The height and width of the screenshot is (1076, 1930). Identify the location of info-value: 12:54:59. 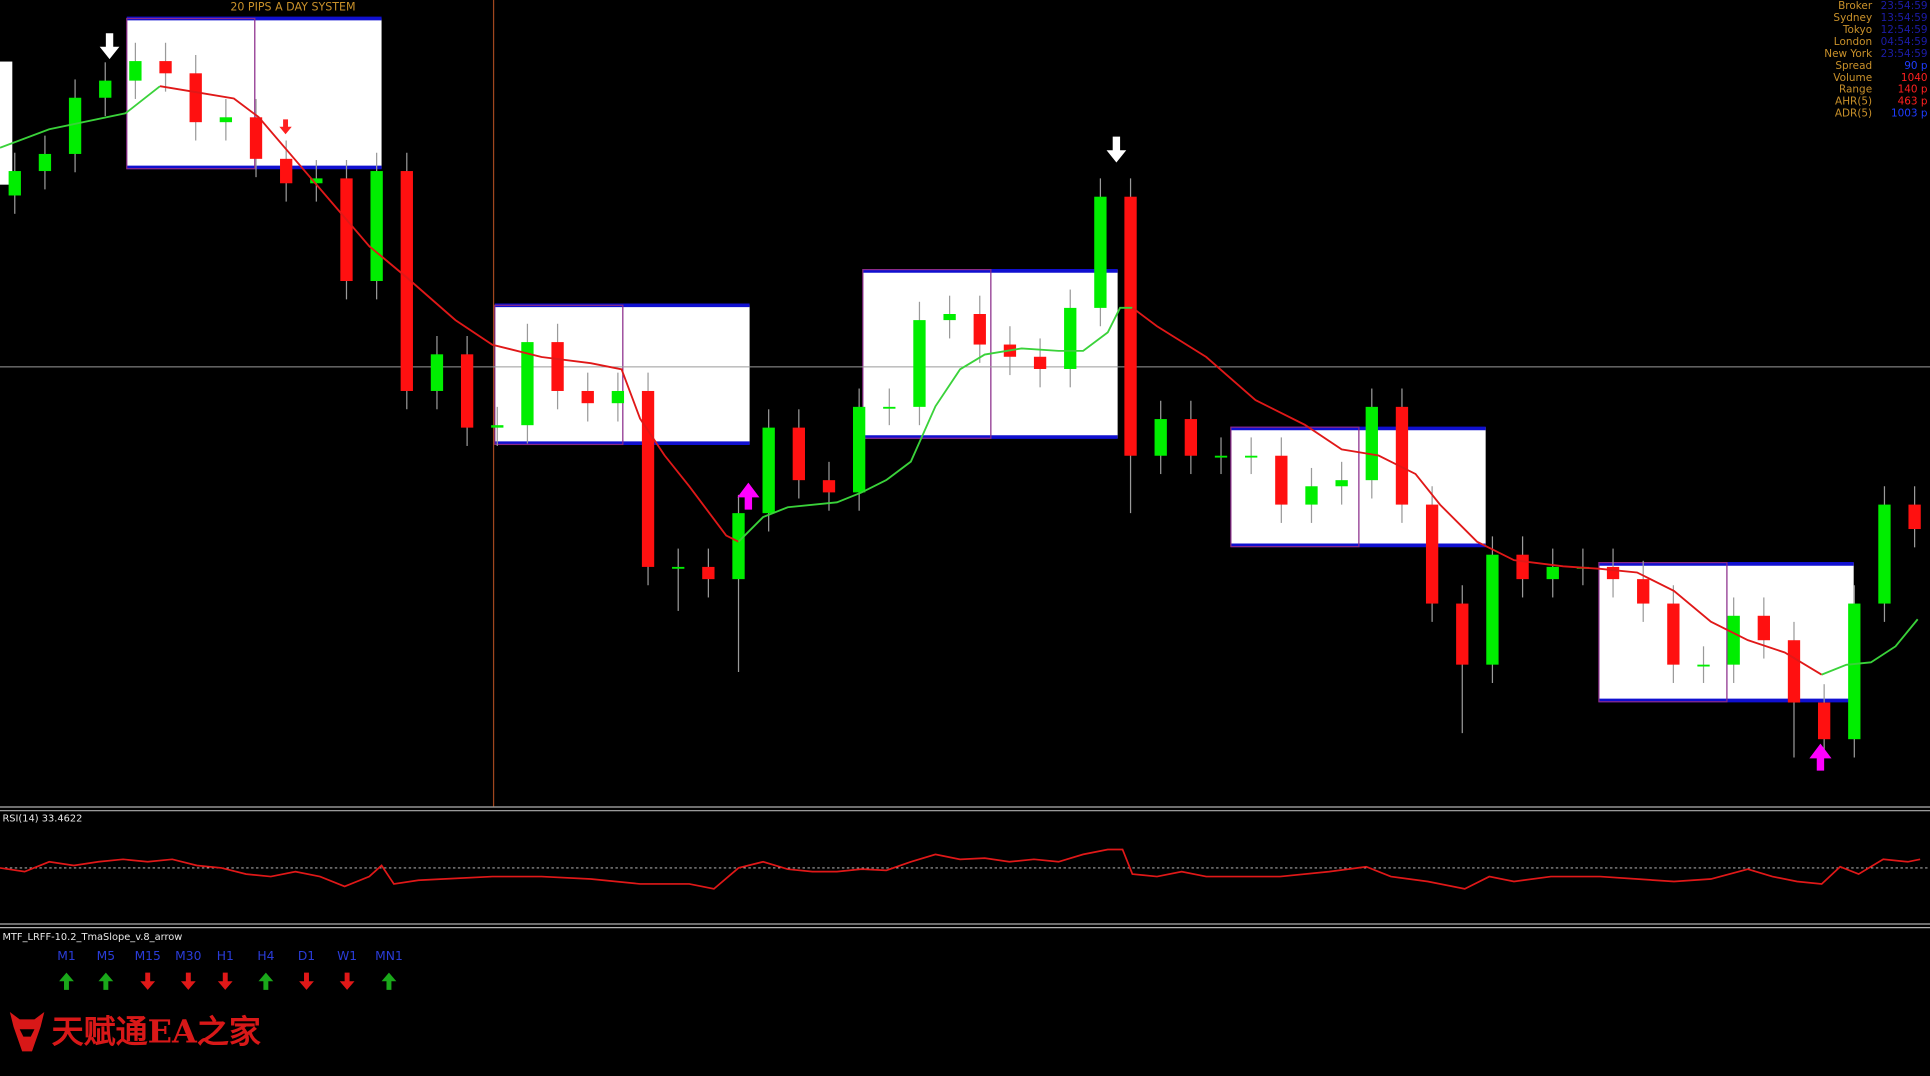
(1904, 30).